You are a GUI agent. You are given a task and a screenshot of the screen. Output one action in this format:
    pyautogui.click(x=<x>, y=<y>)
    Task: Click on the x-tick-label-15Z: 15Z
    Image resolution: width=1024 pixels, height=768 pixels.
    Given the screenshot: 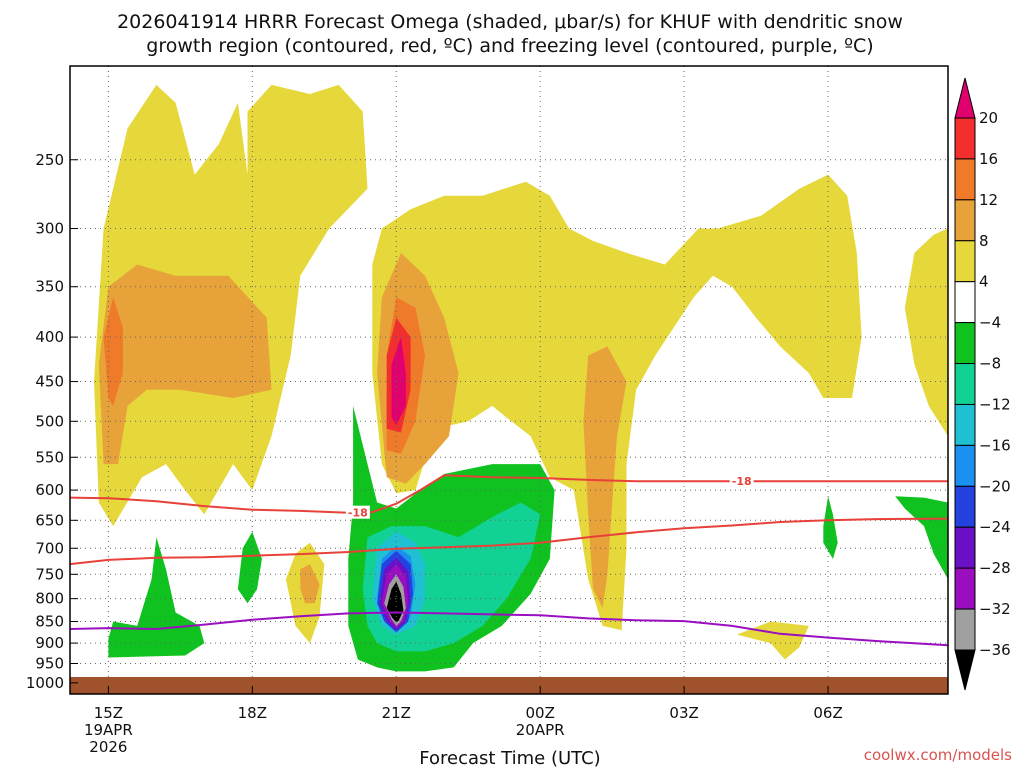 What is the action you would take?
    pyautogui.click(x=108, y=713)
    